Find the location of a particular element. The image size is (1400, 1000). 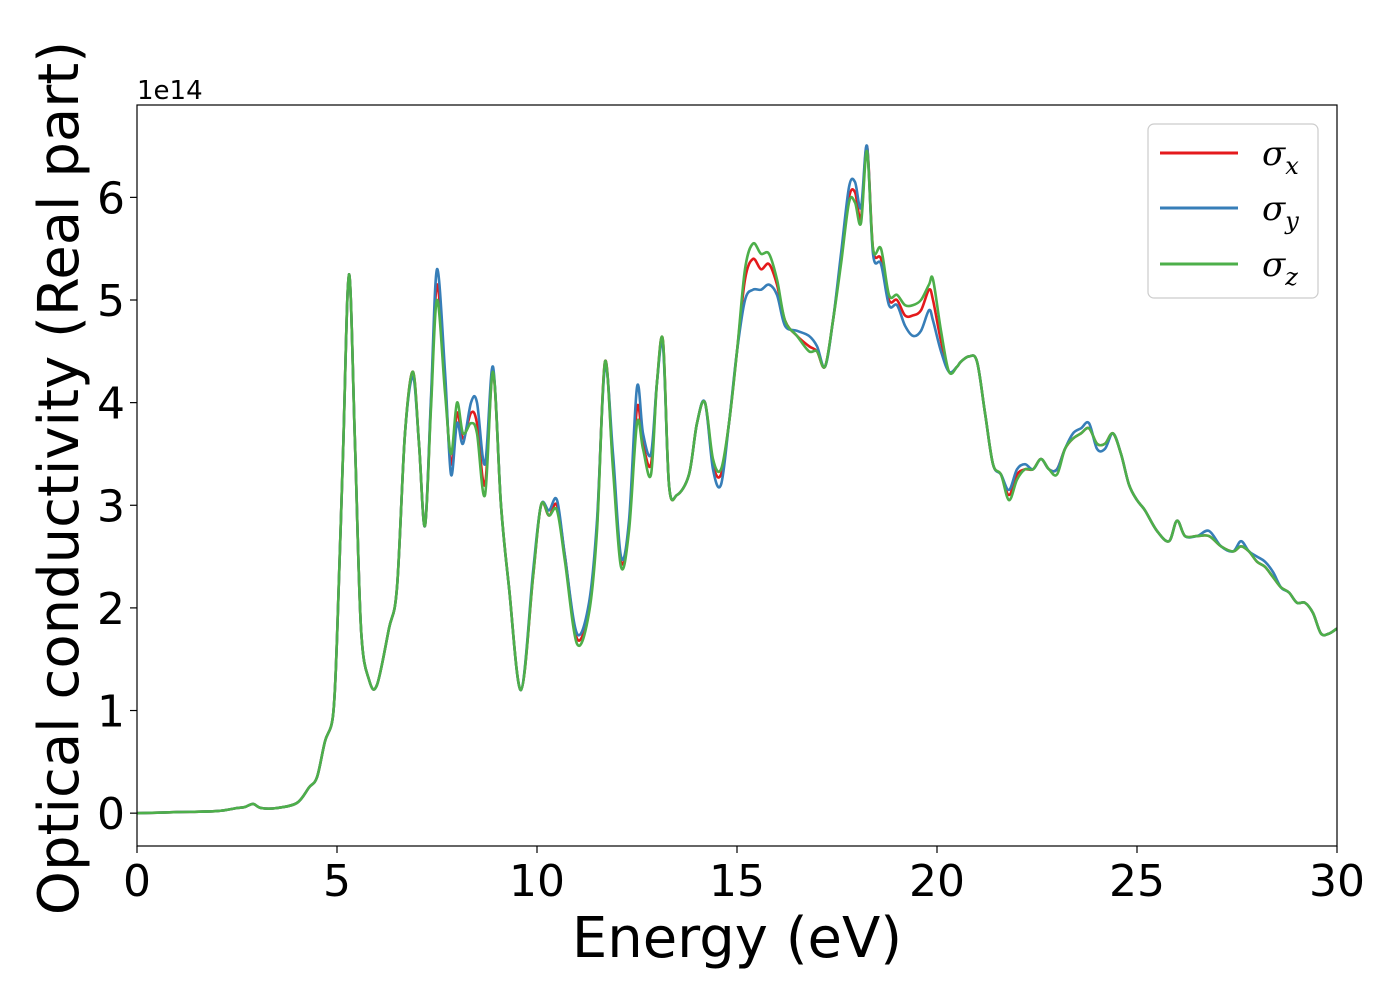

x-axis-ticks: 0 5 10 15 20 25 30 is located at coordinates (744, 876).